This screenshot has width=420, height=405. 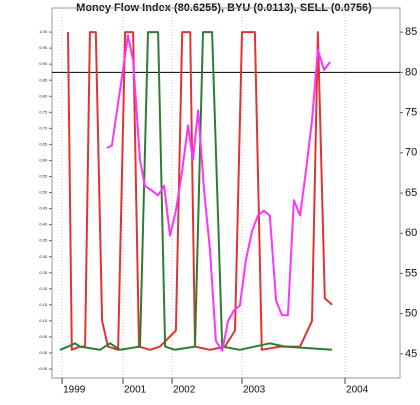 What do you see at coordinates (43, 256) in the screenshot?
I see `y-tick-label: 0.30` at bounding box center [43, 256].